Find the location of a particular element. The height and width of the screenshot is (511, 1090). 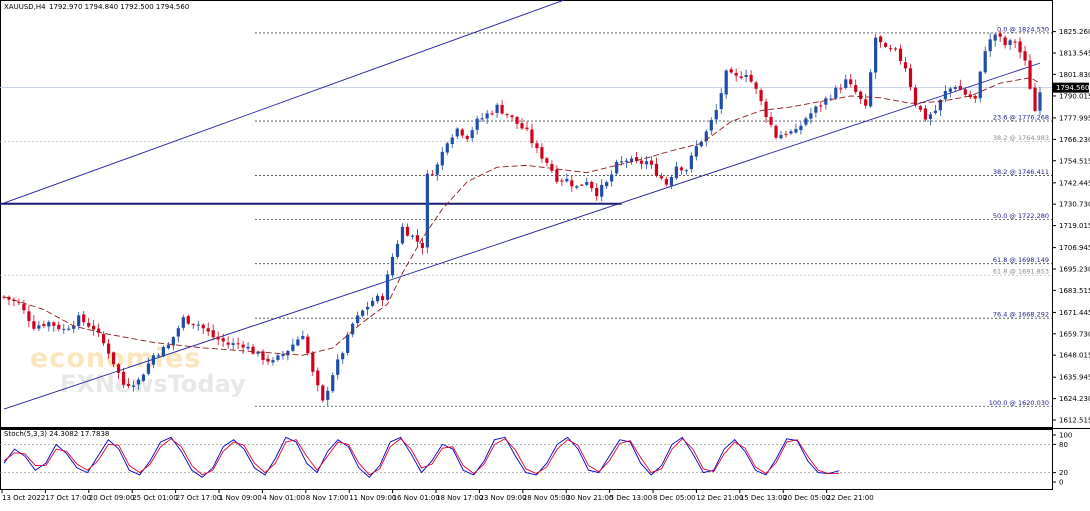

y-axis-tick-label: 1648.015 is located at coordinates (1074, 356).